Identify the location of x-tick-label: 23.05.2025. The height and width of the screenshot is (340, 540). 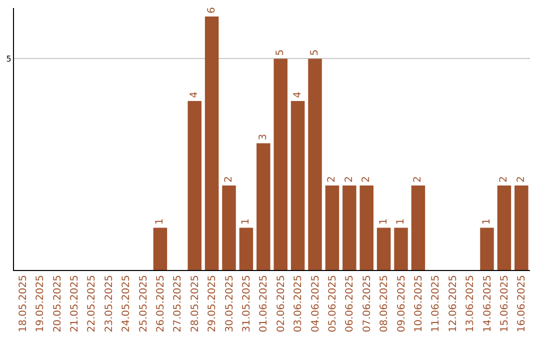
(109, 303).